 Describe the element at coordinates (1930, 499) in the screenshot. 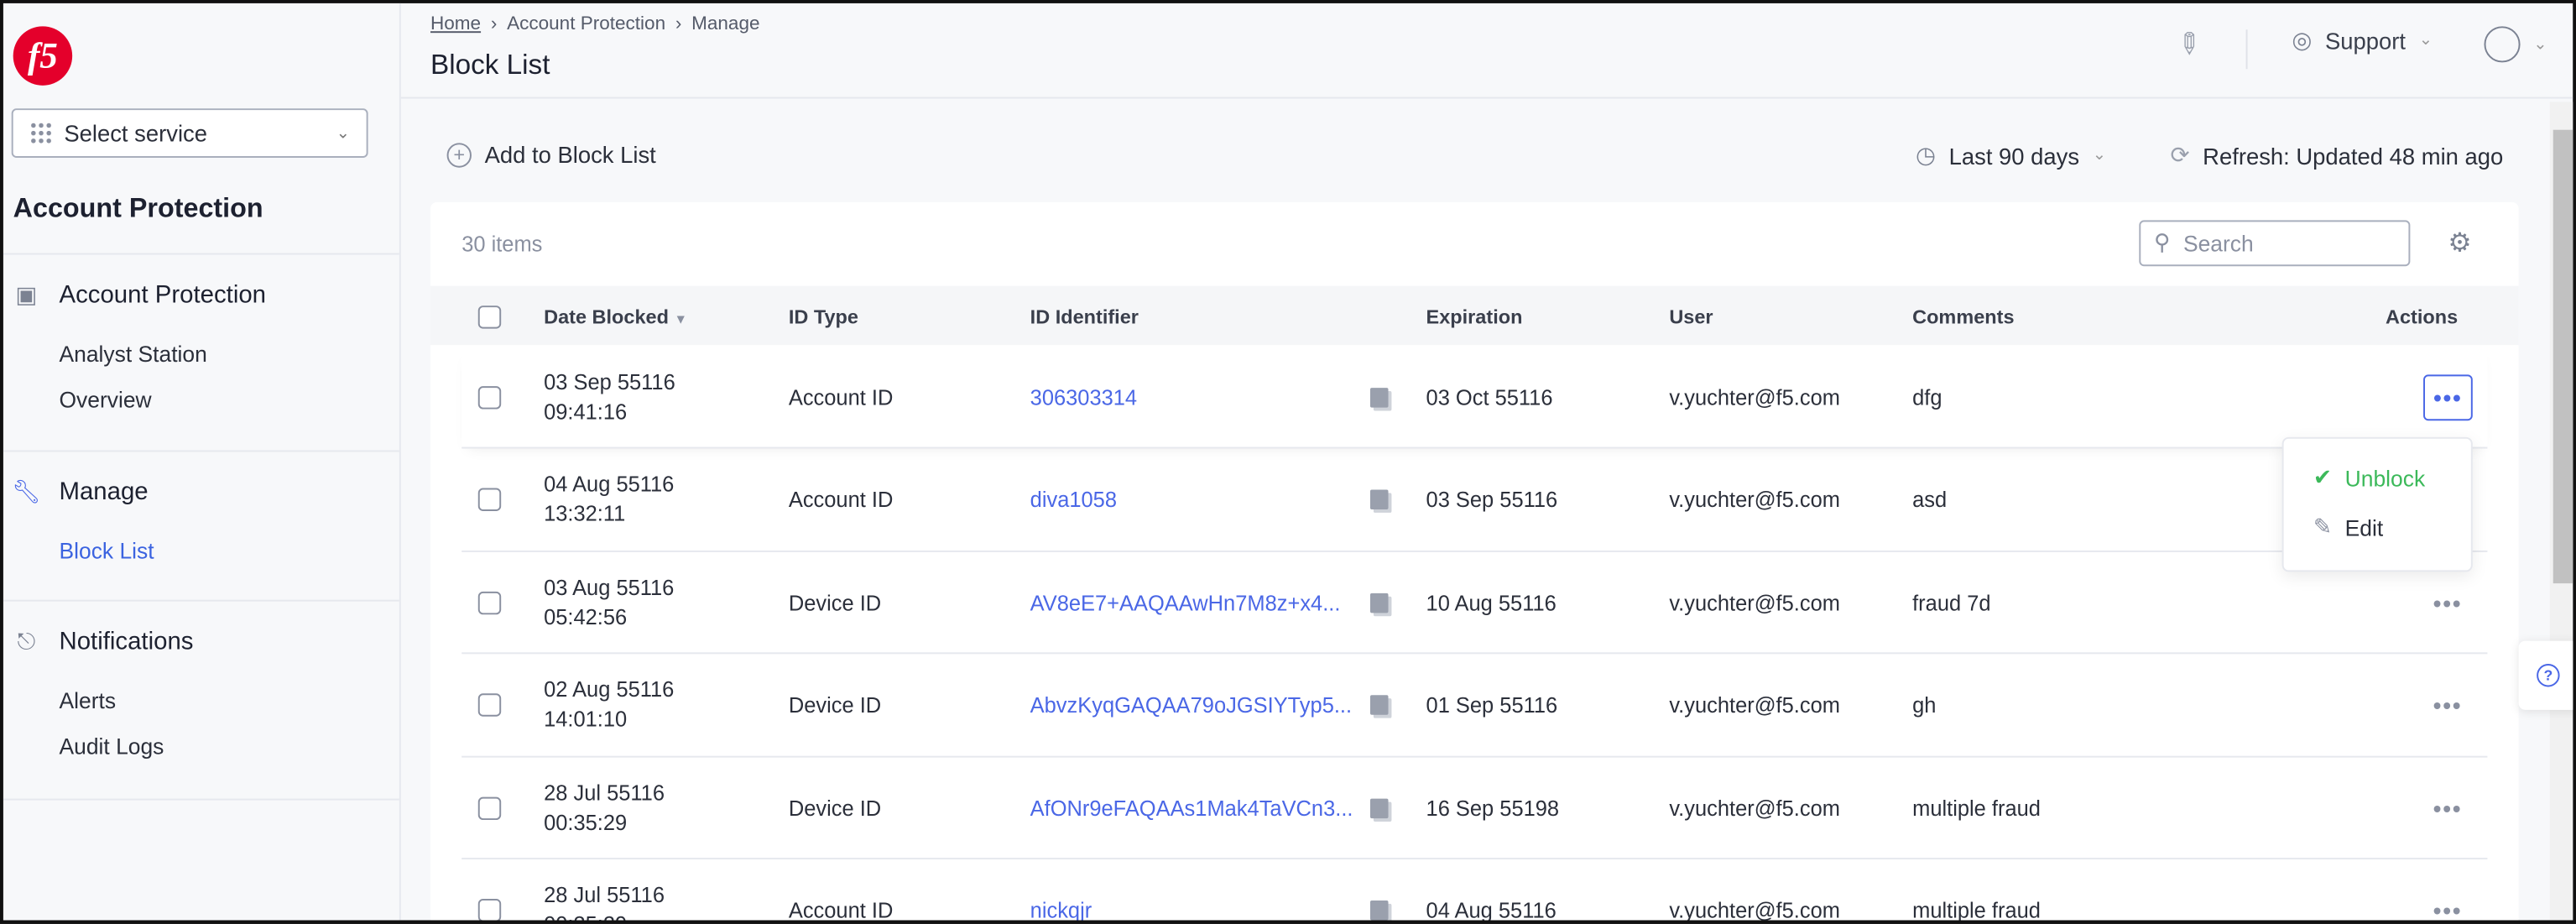

I see `comment: asd` at that location.